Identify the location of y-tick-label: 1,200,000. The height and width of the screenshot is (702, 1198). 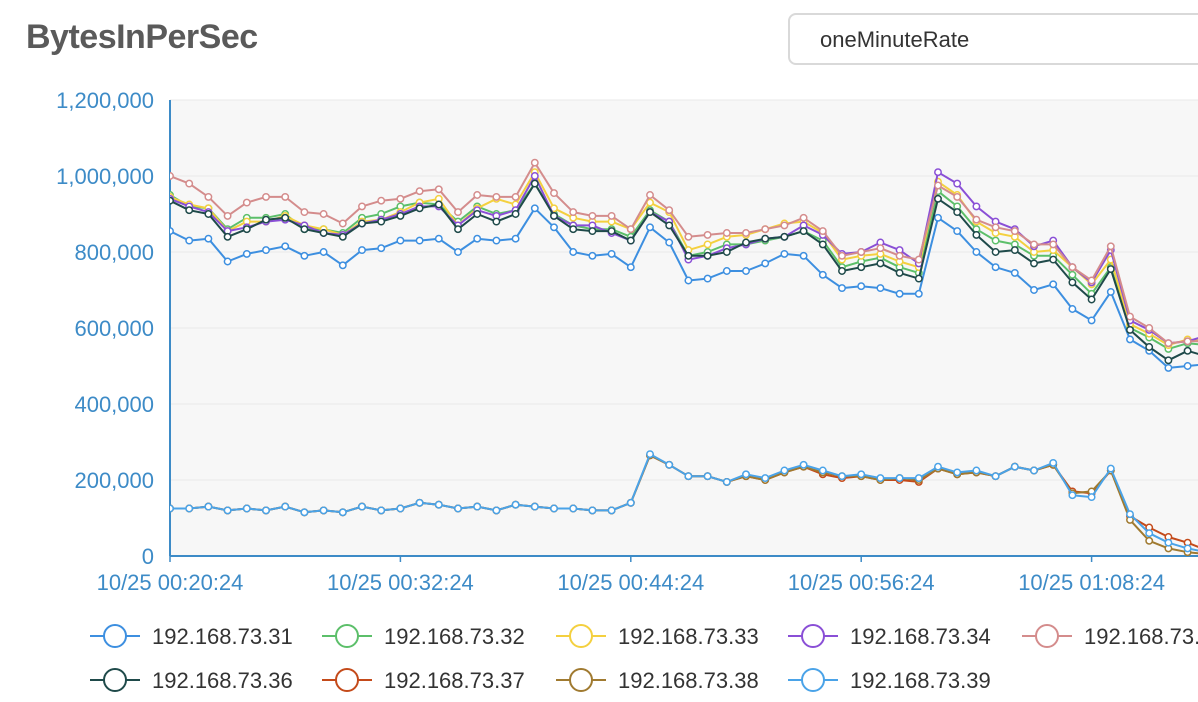
(105, 100).